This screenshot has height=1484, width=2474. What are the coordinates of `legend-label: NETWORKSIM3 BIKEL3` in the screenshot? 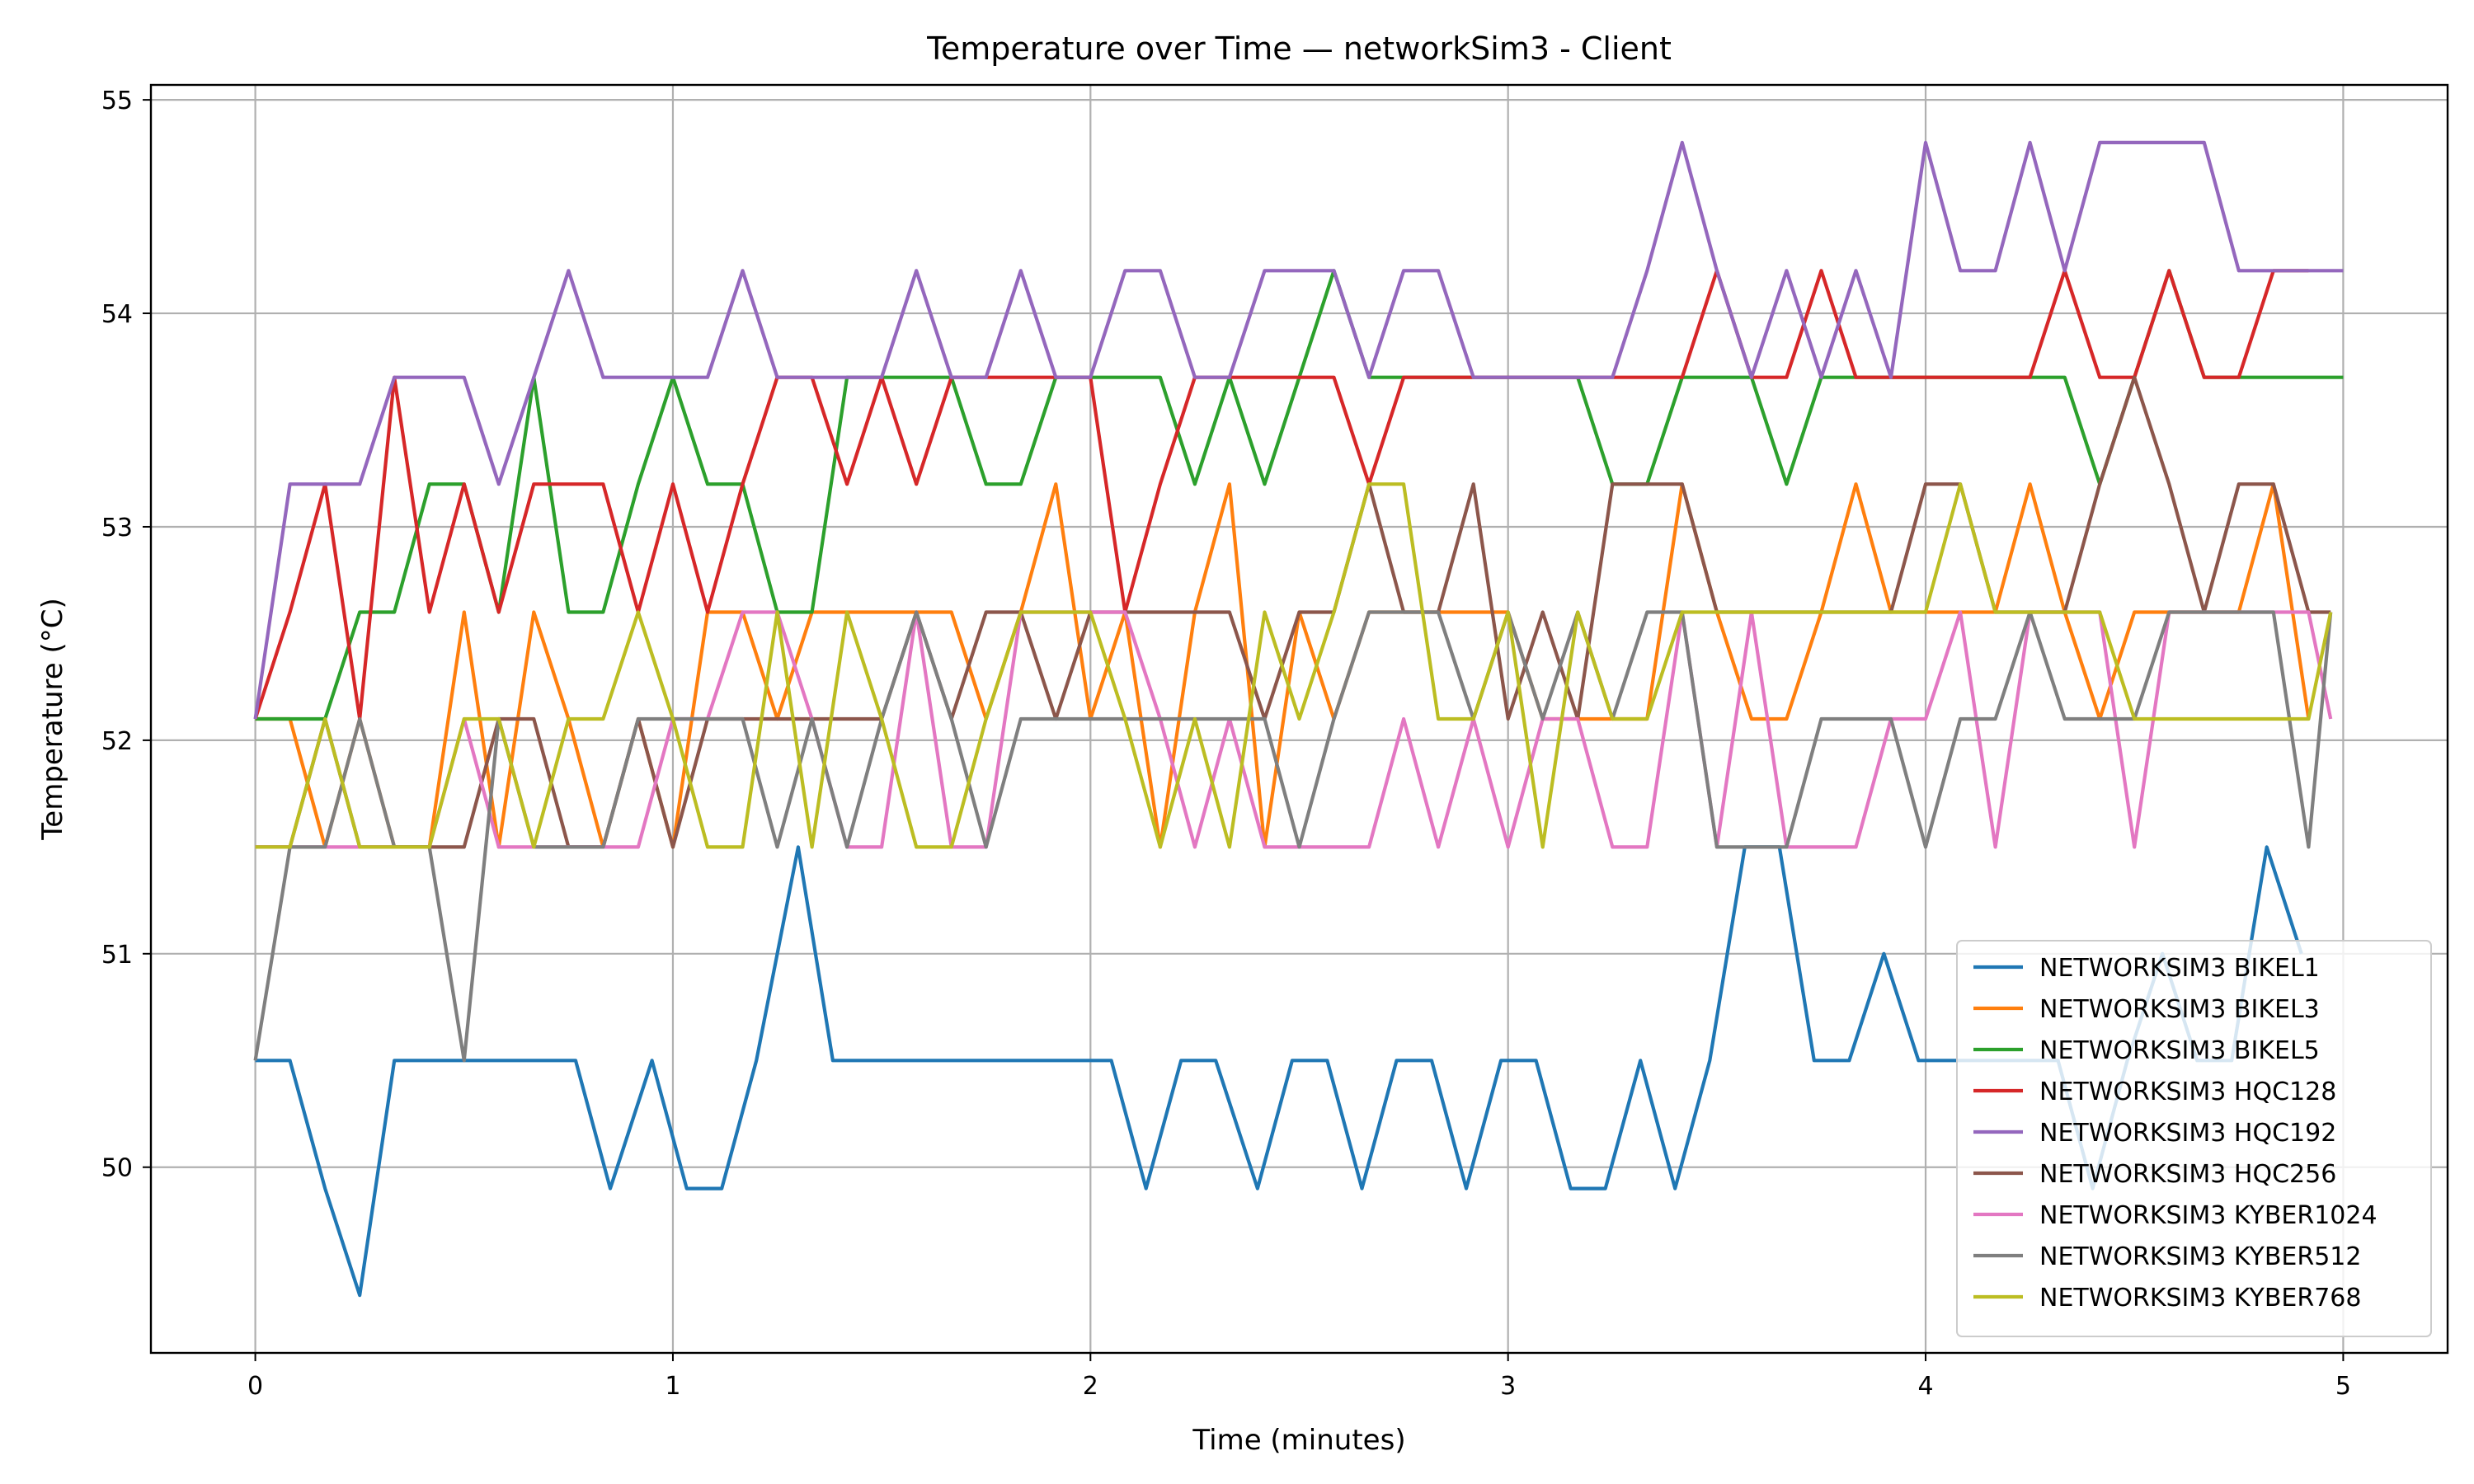 It's located at (2179, 1009).